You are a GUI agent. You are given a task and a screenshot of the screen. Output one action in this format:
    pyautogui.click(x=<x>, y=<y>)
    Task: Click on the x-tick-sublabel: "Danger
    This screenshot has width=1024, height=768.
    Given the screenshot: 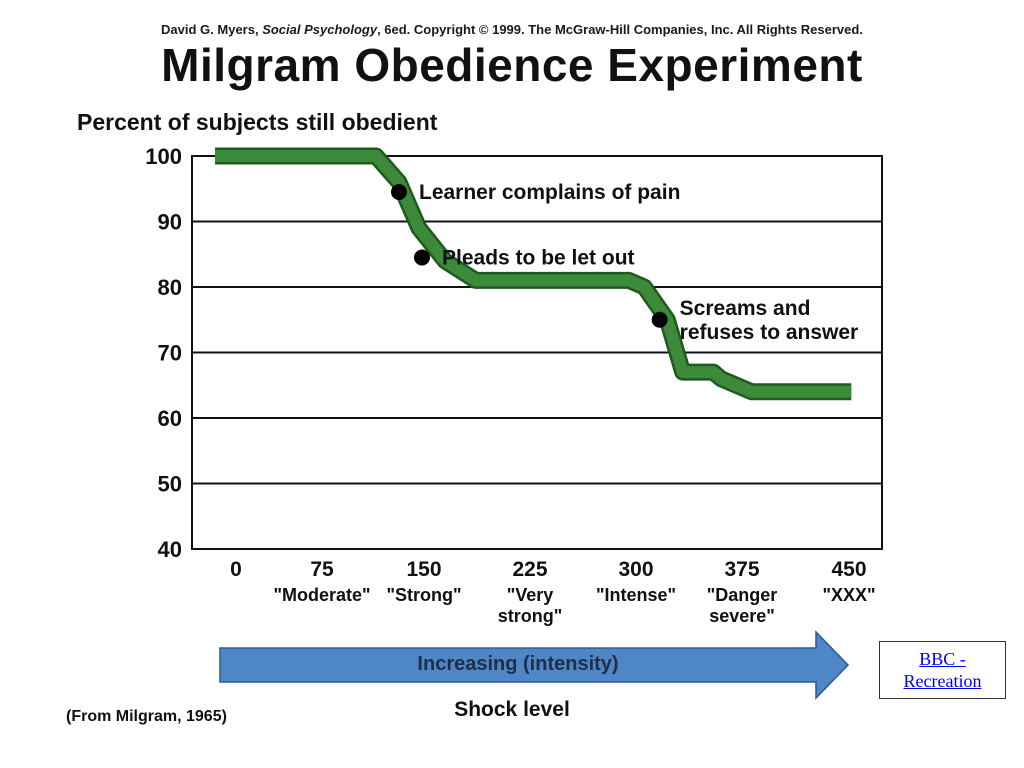 What is the action you would take?
    pyautogui.click(x=742, y=595)
    